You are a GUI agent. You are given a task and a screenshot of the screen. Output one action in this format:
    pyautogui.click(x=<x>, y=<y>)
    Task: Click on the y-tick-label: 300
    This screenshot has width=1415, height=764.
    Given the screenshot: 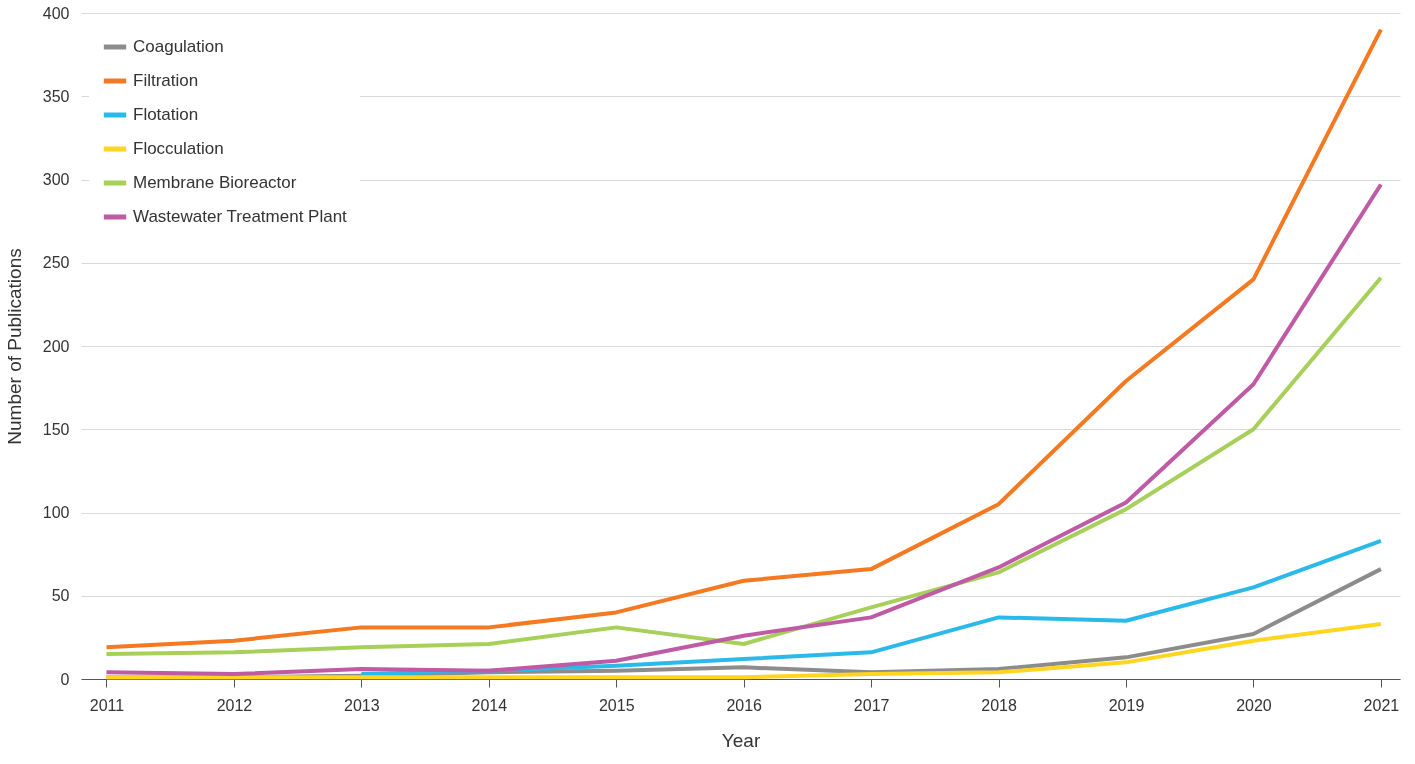 What is the action you would take?
    pyautogui.click(x=56, y=179)
    